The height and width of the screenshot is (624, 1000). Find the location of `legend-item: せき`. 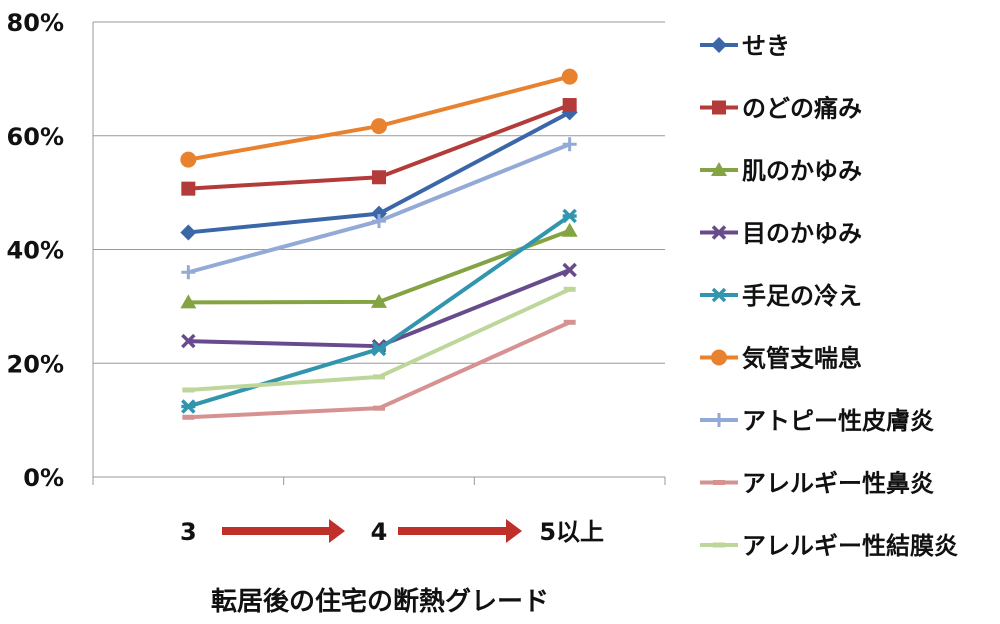

legend-item: せき is located at coordinates (745, 46).